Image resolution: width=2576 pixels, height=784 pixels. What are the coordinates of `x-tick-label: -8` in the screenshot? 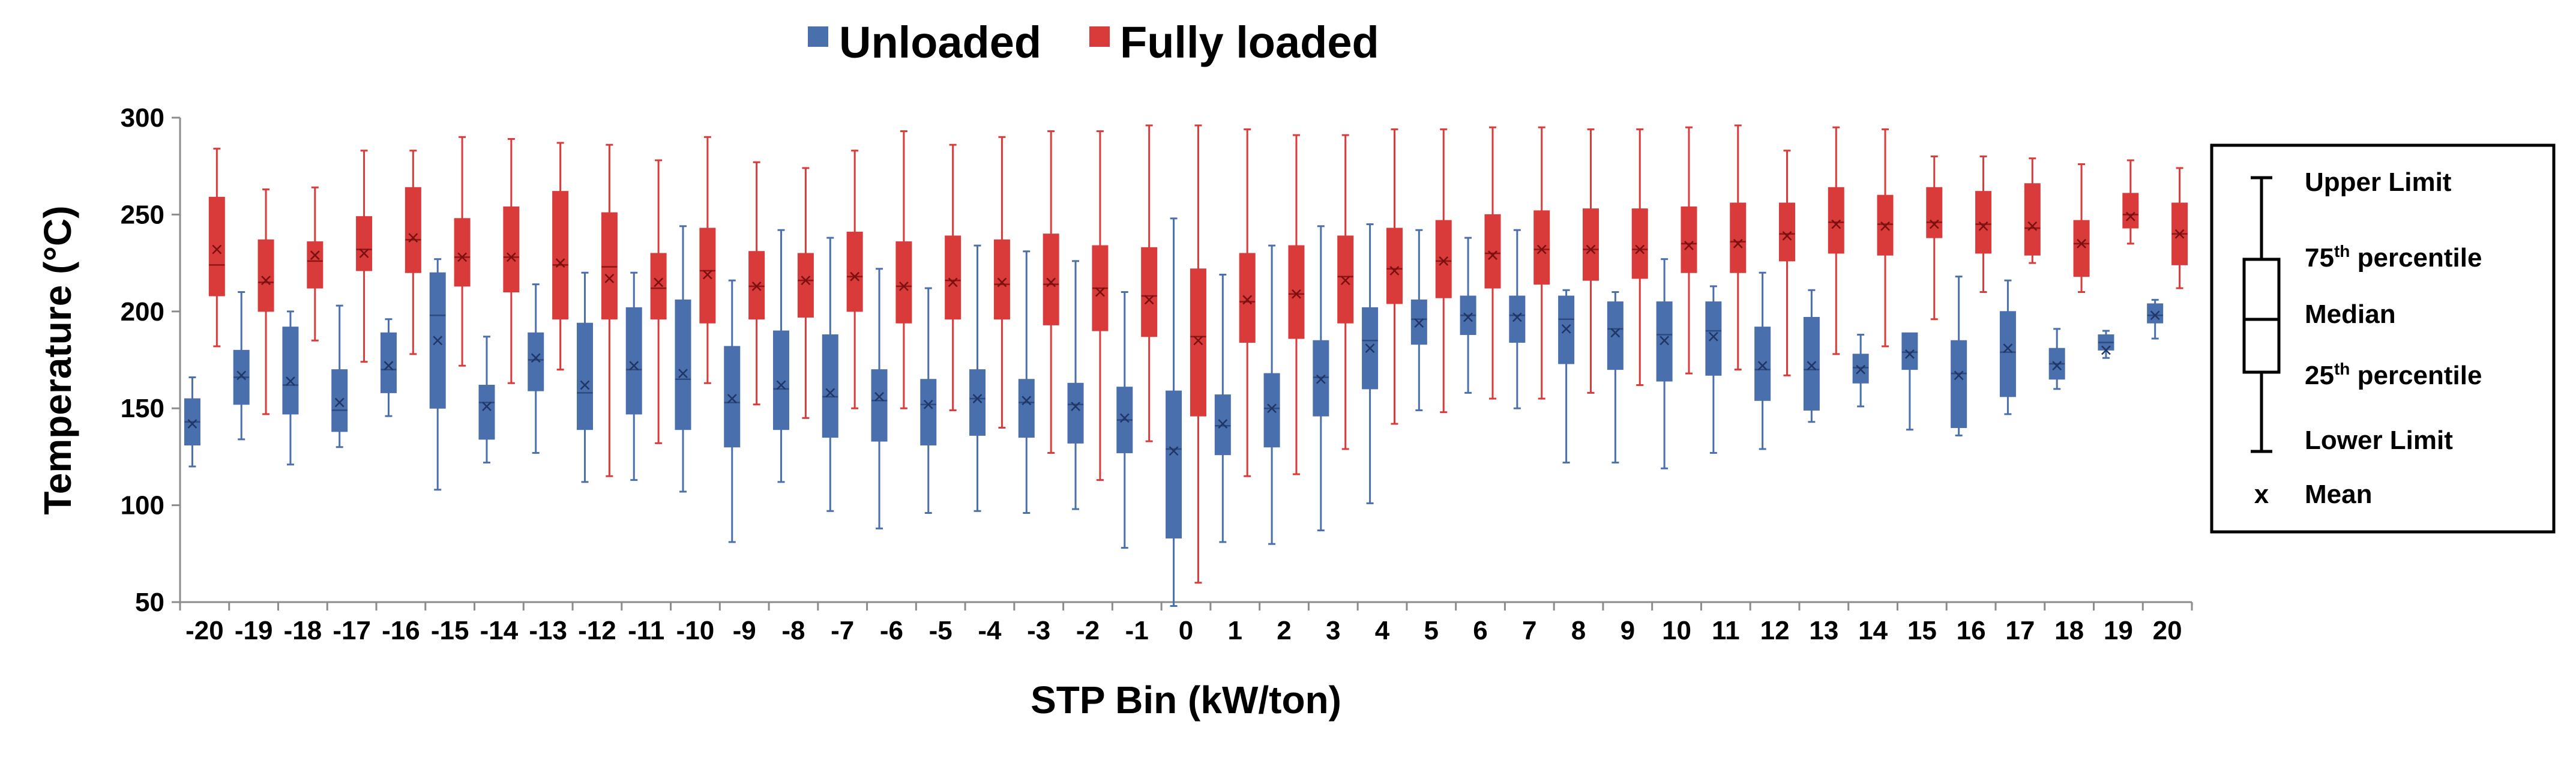 It's located at (793, 630).